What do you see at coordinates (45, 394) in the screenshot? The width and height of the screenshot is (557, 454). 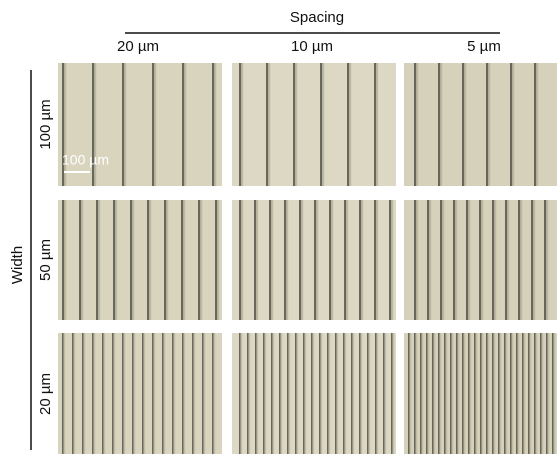 I see `row-label: 20 µm` at bounding box center [45, 394].